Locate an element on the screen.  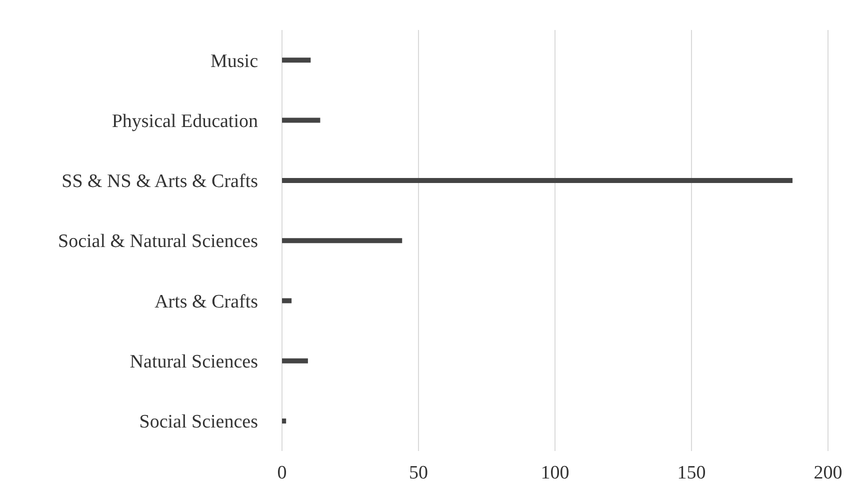
y-tick-label: SS & NS & Arts & Crafts is located at coordinates (160, 181).